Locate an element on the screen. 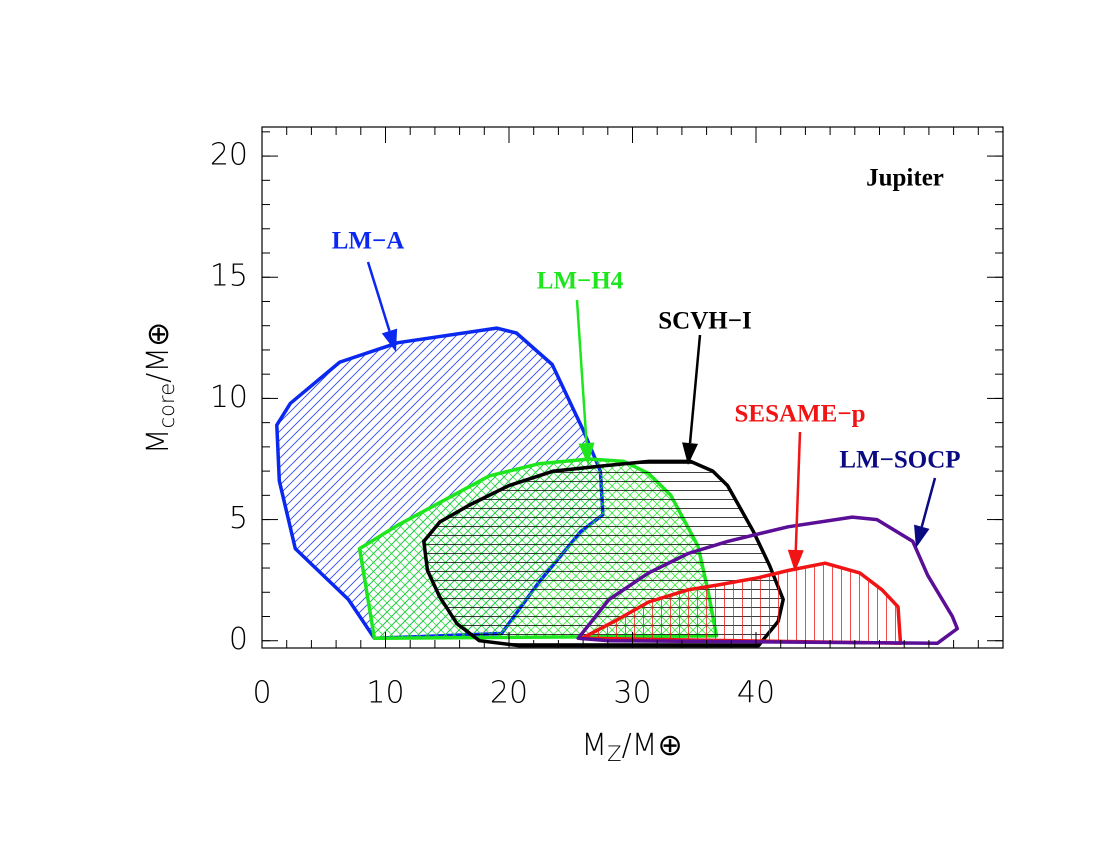 This screenshot has width=1100, height=850. y-tick-label: 20 is located at coordinates (229, 155).